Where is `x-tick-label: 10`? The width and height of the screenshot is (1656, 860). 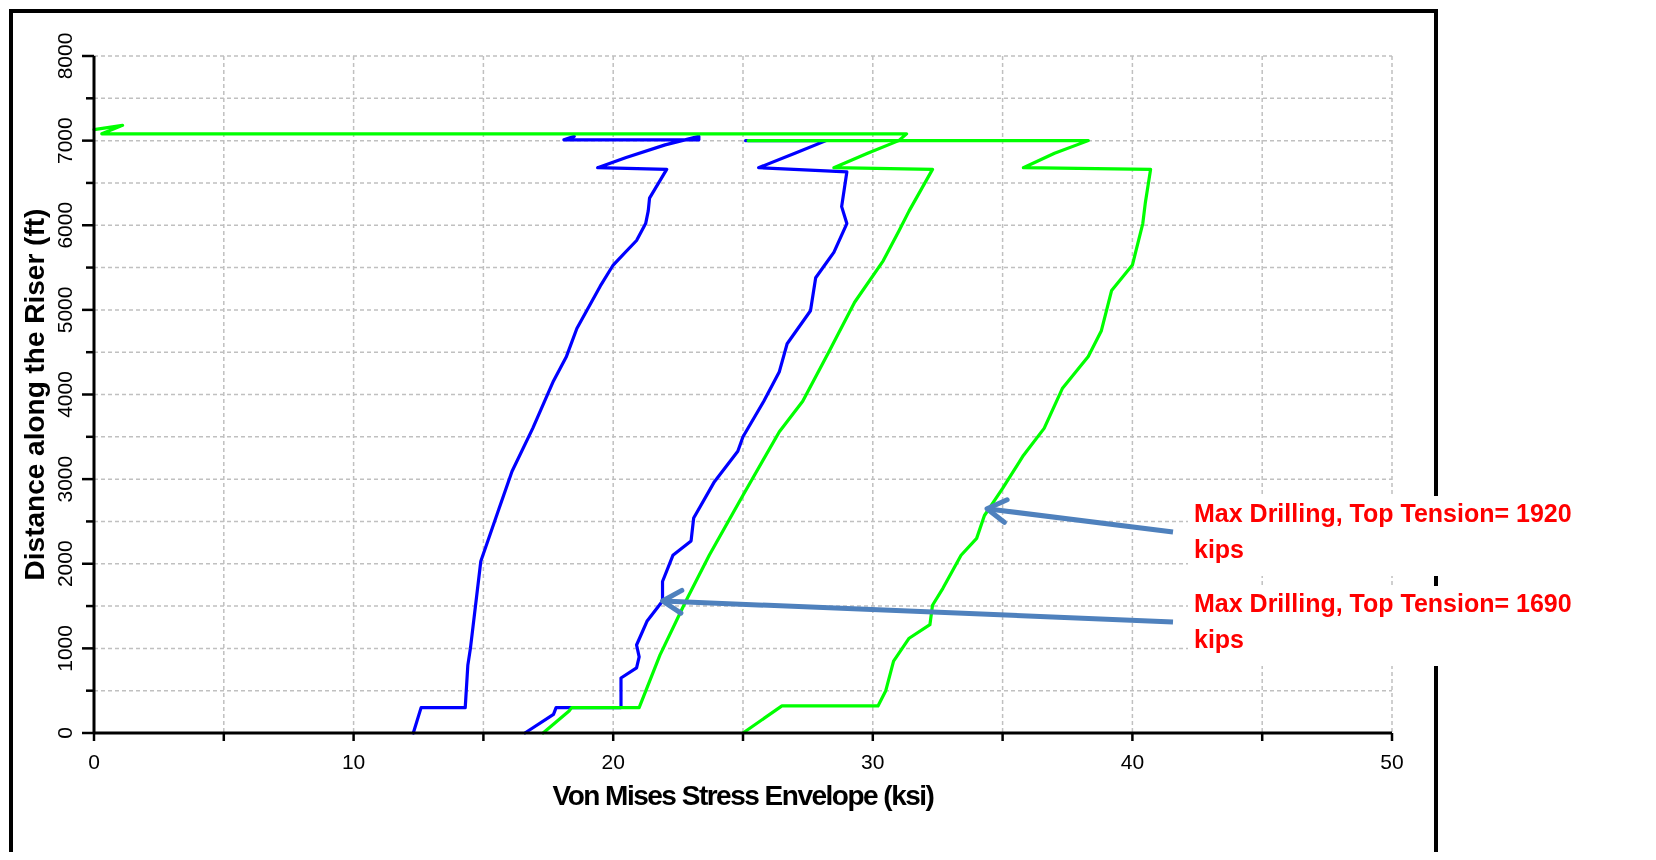
x-tick-label: 10 is located at coordinates (353, 761).